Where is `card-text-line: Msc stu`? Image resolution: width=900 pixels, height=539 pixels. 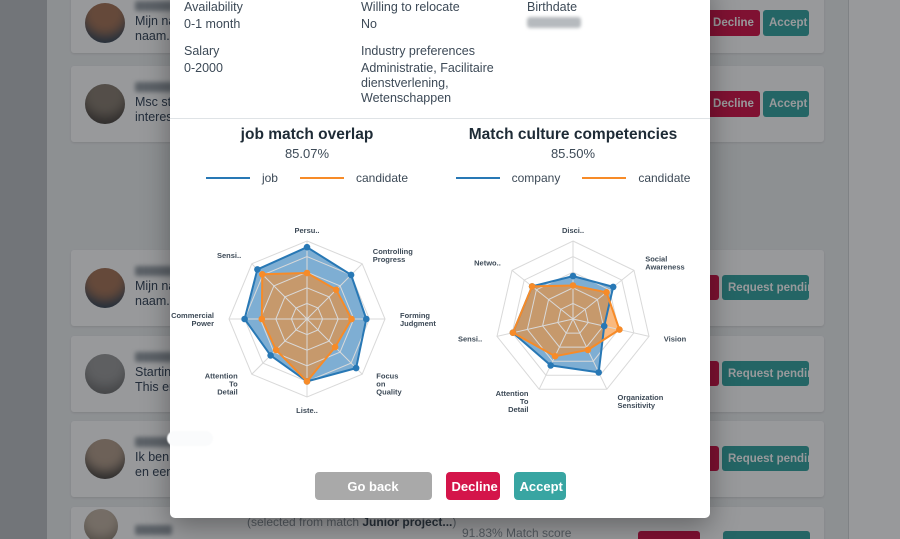 card-text-line: Msc stu is located at coordinates (157, 102).